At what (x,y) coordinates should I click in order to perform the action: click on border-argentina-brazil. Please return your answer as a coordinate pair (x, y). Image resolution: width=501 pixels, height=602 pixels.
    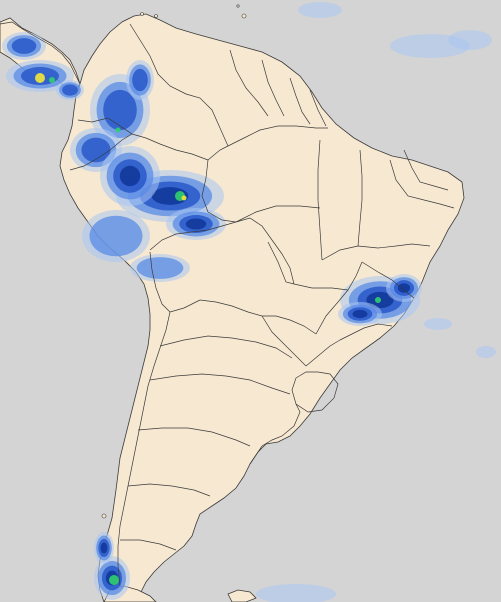
    Looking at the image, I should click on (323, 353).